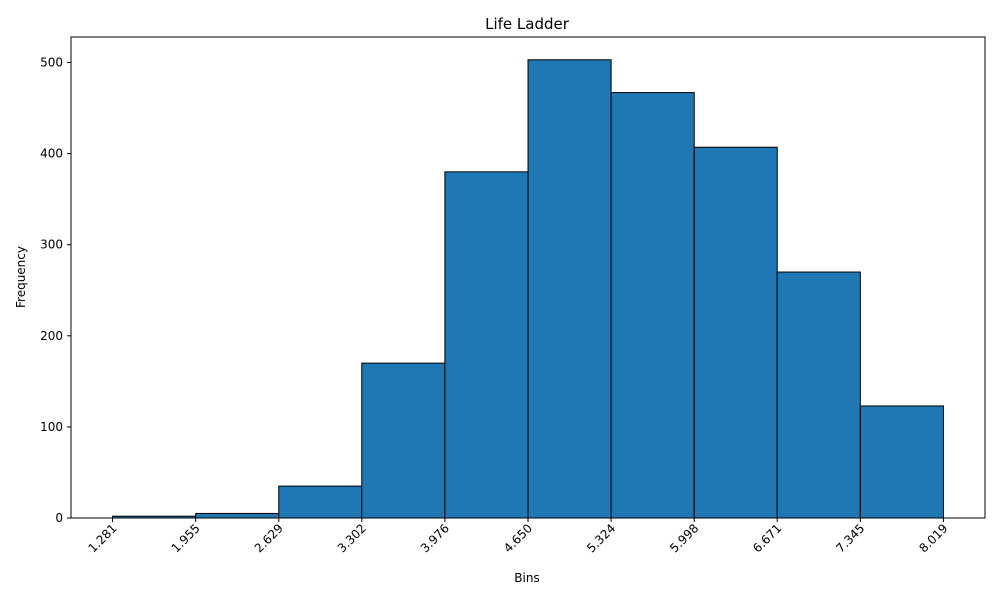 The image size is (1000, 605). Describe the element at coordinates (51, 63) in the screenshot. I see `y-tick-label: 500` at that location.